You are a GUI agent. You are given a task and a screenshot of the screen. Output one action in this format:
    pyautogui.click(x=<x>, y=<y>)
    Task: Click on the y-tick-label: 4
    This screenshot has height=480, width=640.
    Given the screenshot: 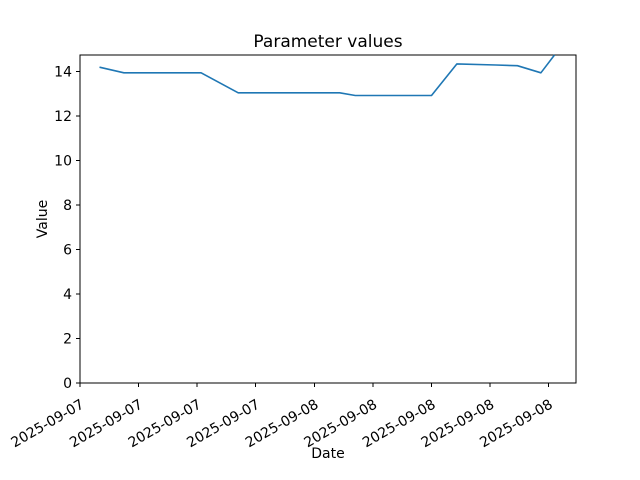 What is the action you would take?
    pyautogui.click(x=67, y=295)
    